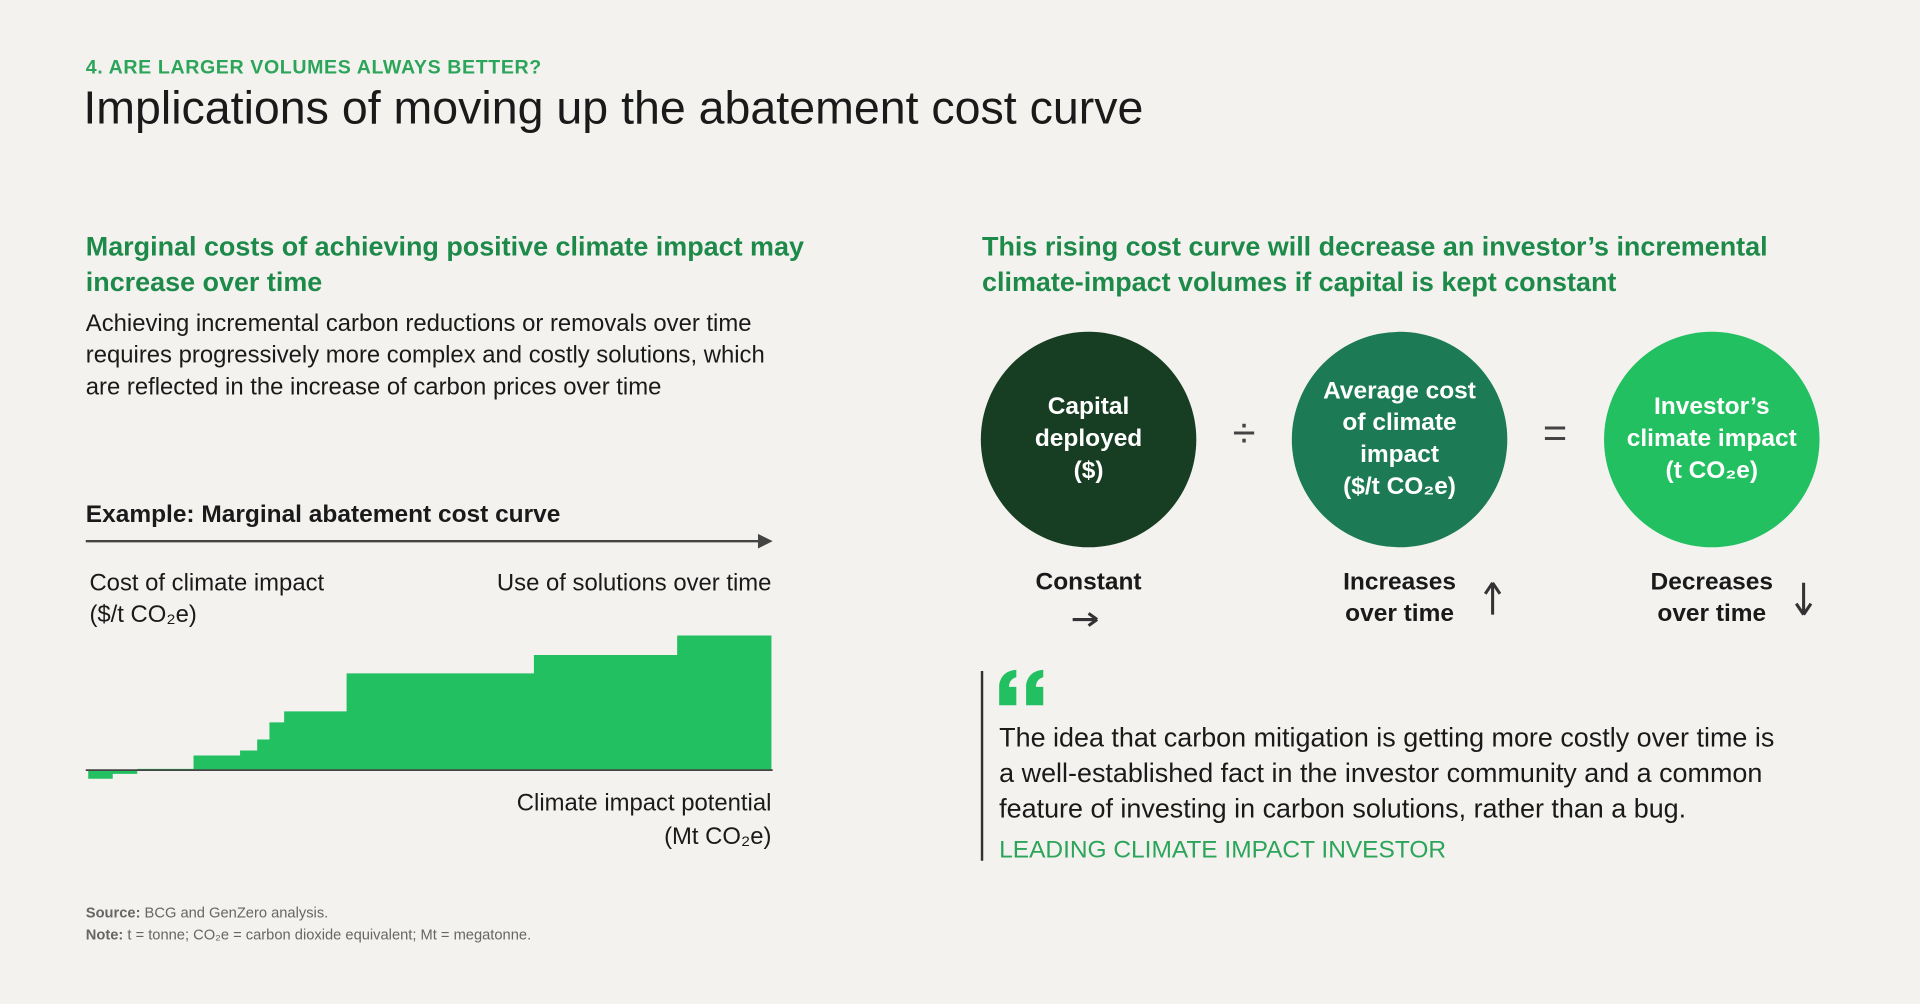  I want to click on circle-label: deployed, so click(1088, 438).